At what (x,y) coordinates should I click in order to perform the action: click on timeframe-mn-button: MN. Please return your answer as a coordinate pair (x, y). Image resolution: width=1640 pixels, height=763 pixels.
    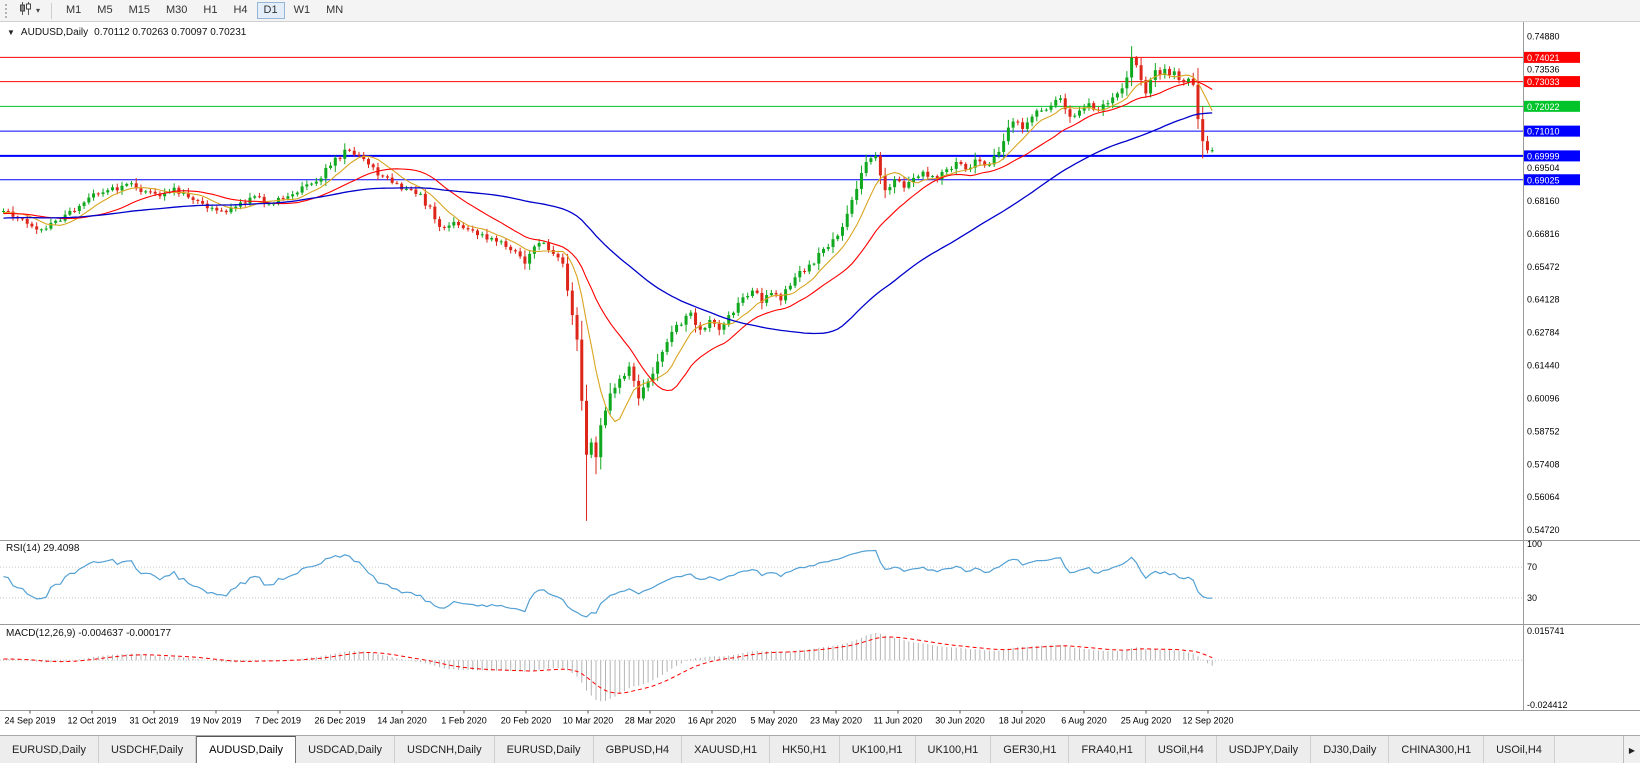
    Looking at the image, I should click on (334, 10).